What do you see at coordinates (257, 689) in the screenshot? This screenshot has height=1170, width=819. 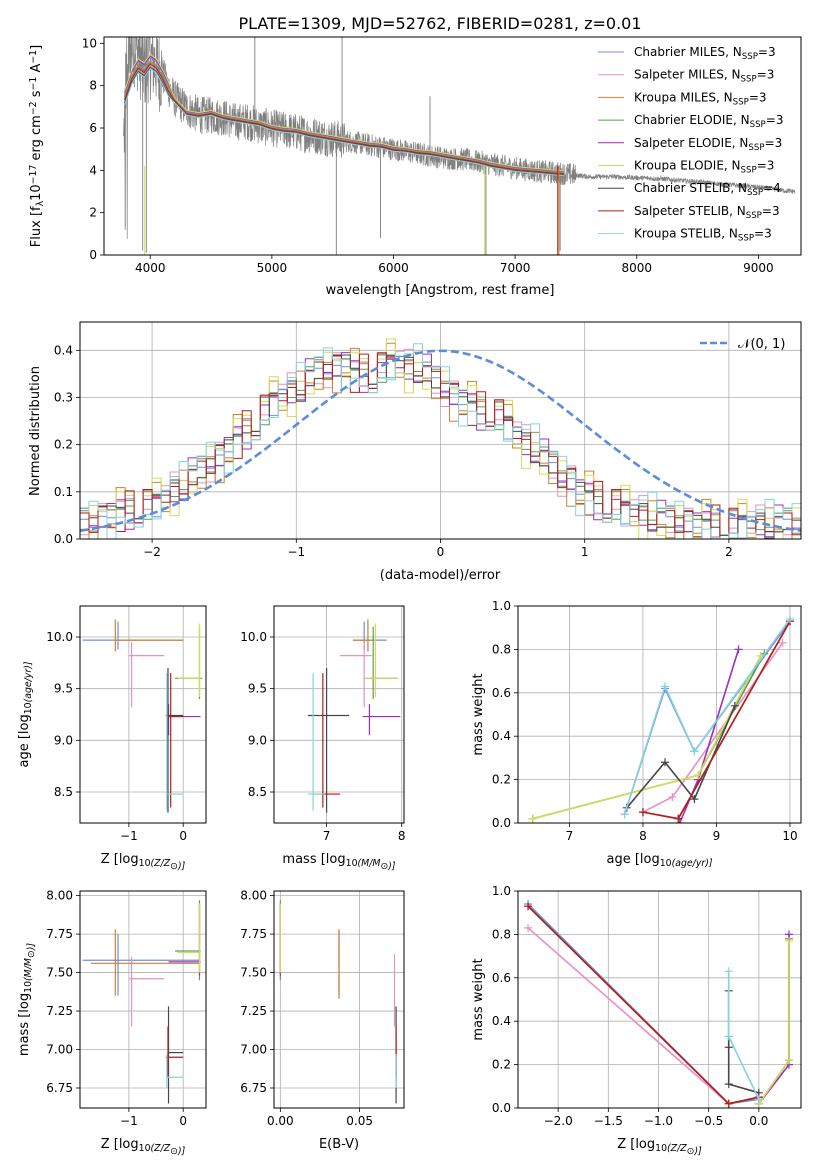 I see `y-tick-label: 9.5` at bounding box center [257, 689].